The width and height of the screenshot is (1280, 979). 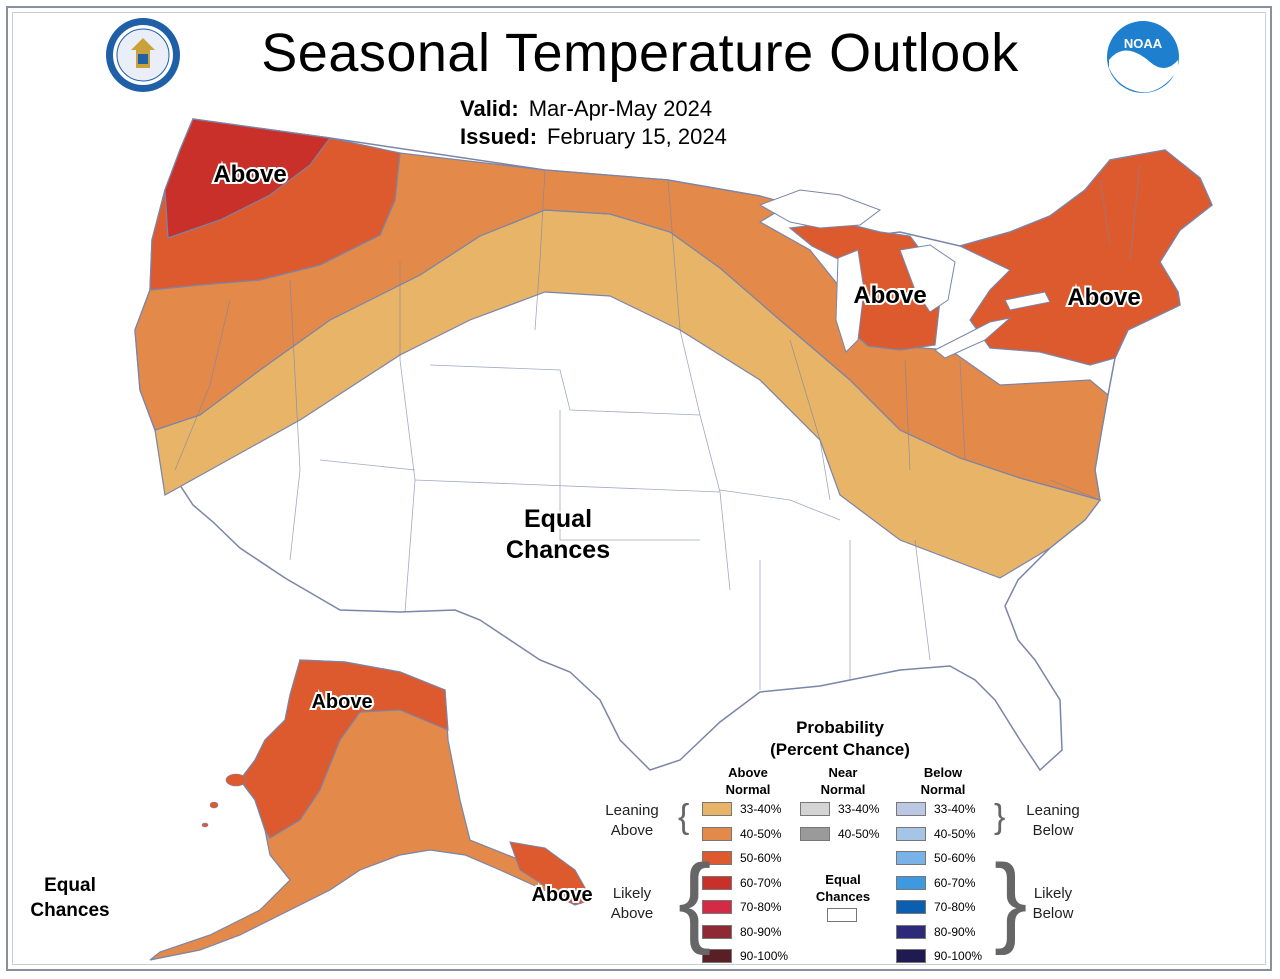 What do you see at coordinates (637, 136) in the screenshot?
I see `issued-value: February 15, 2024` at bounding box center [637, 136].